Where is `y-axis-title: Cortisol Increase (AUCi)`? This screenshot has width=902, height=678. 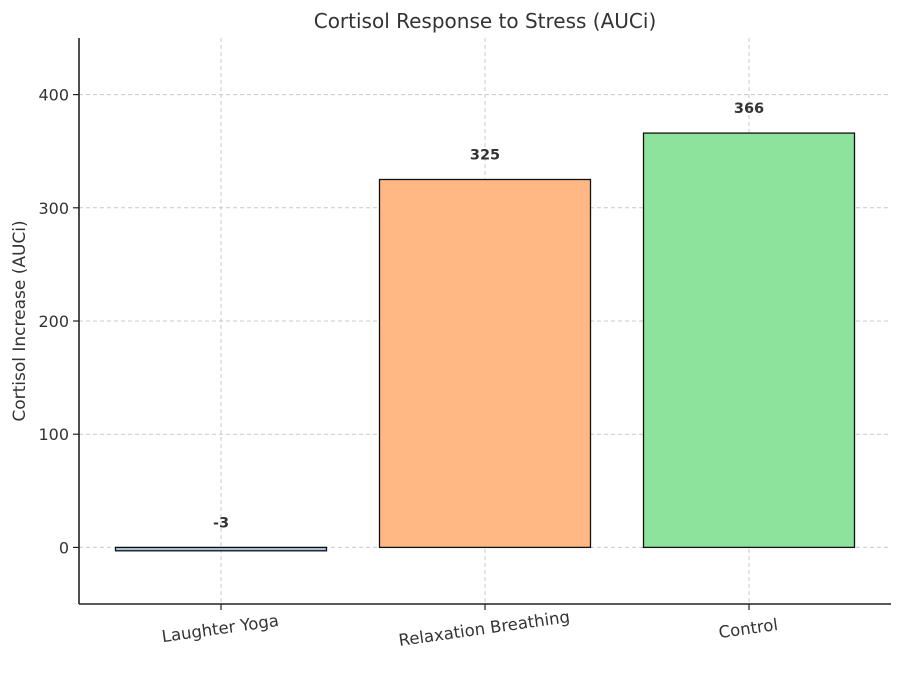
y-axis-title: Cortisol Increase (AUCi) is located at coordinates (20, 320).